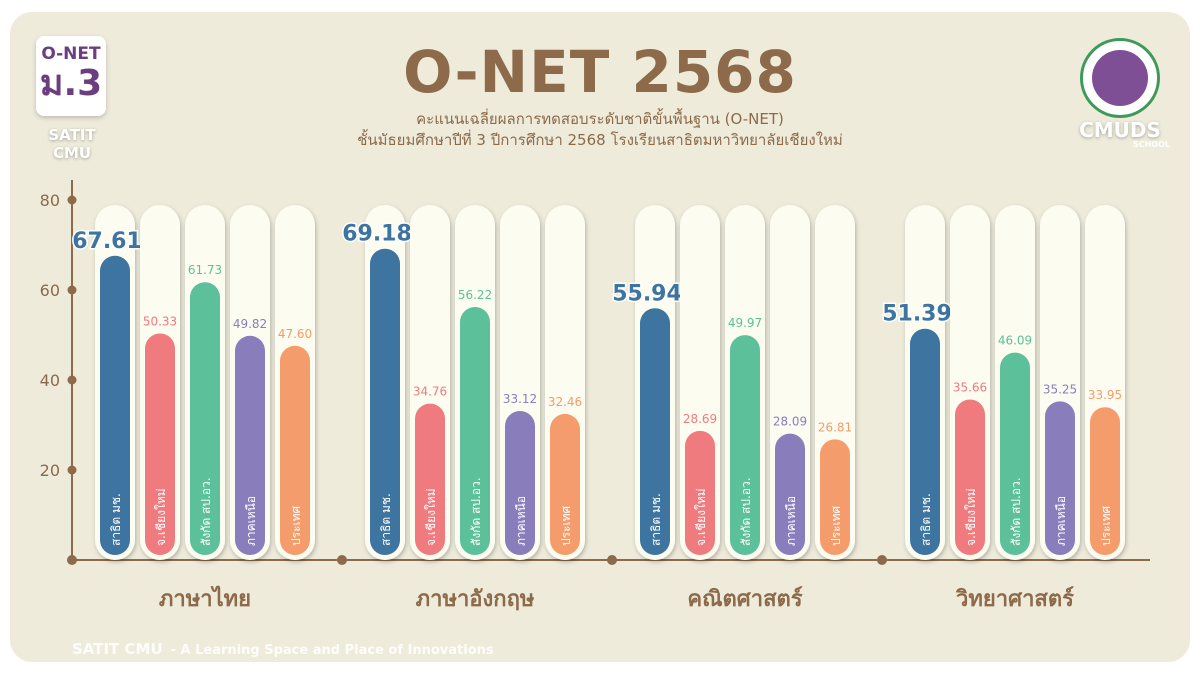  Describe the element at coordinates (377, 234) in the screenshot. I see `value-label: 69.18` at that location.